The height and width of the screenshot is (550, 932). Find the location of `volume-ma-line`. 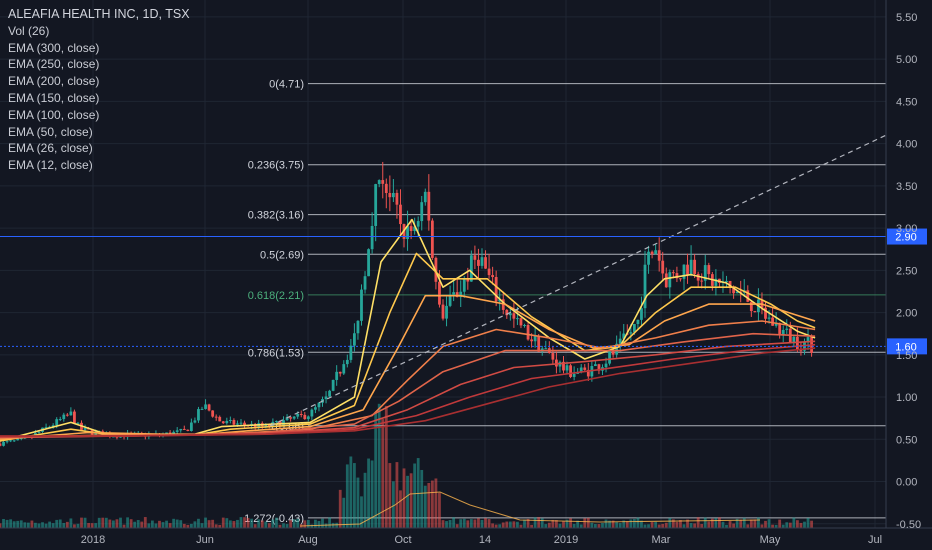

volume-ma-line is located at coordinates (530, 509).